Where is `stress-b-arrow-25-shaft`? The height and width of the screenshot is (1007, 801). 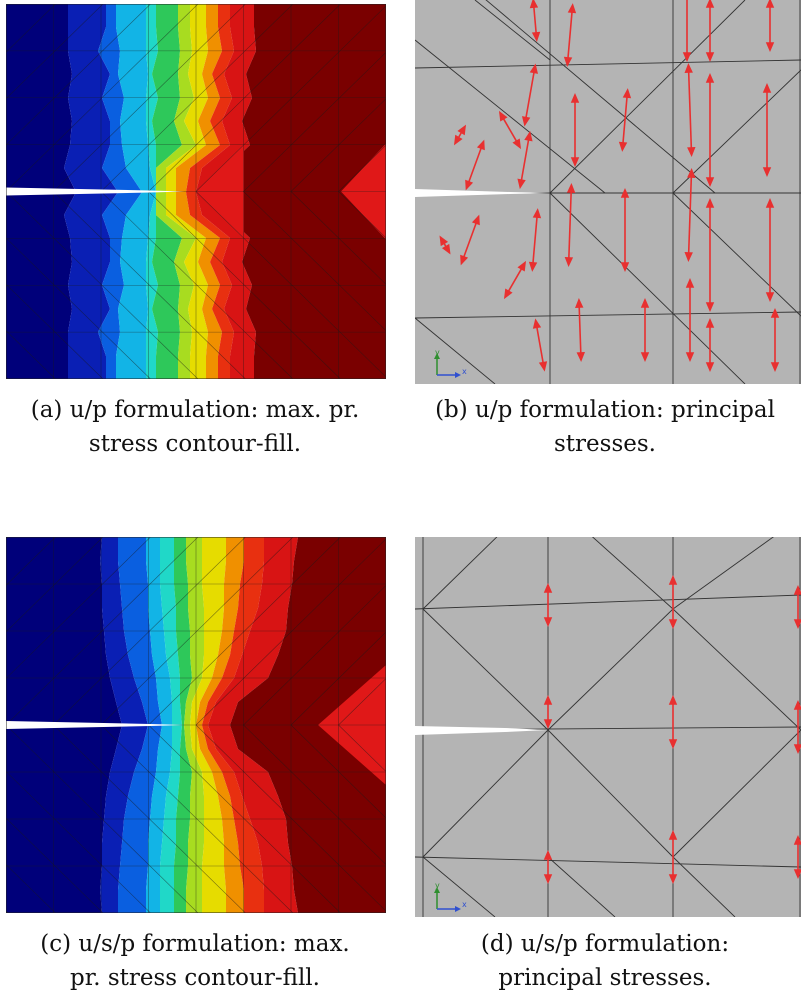
stress-b-arrow-25-shaft is located at coordinates (470, 240).